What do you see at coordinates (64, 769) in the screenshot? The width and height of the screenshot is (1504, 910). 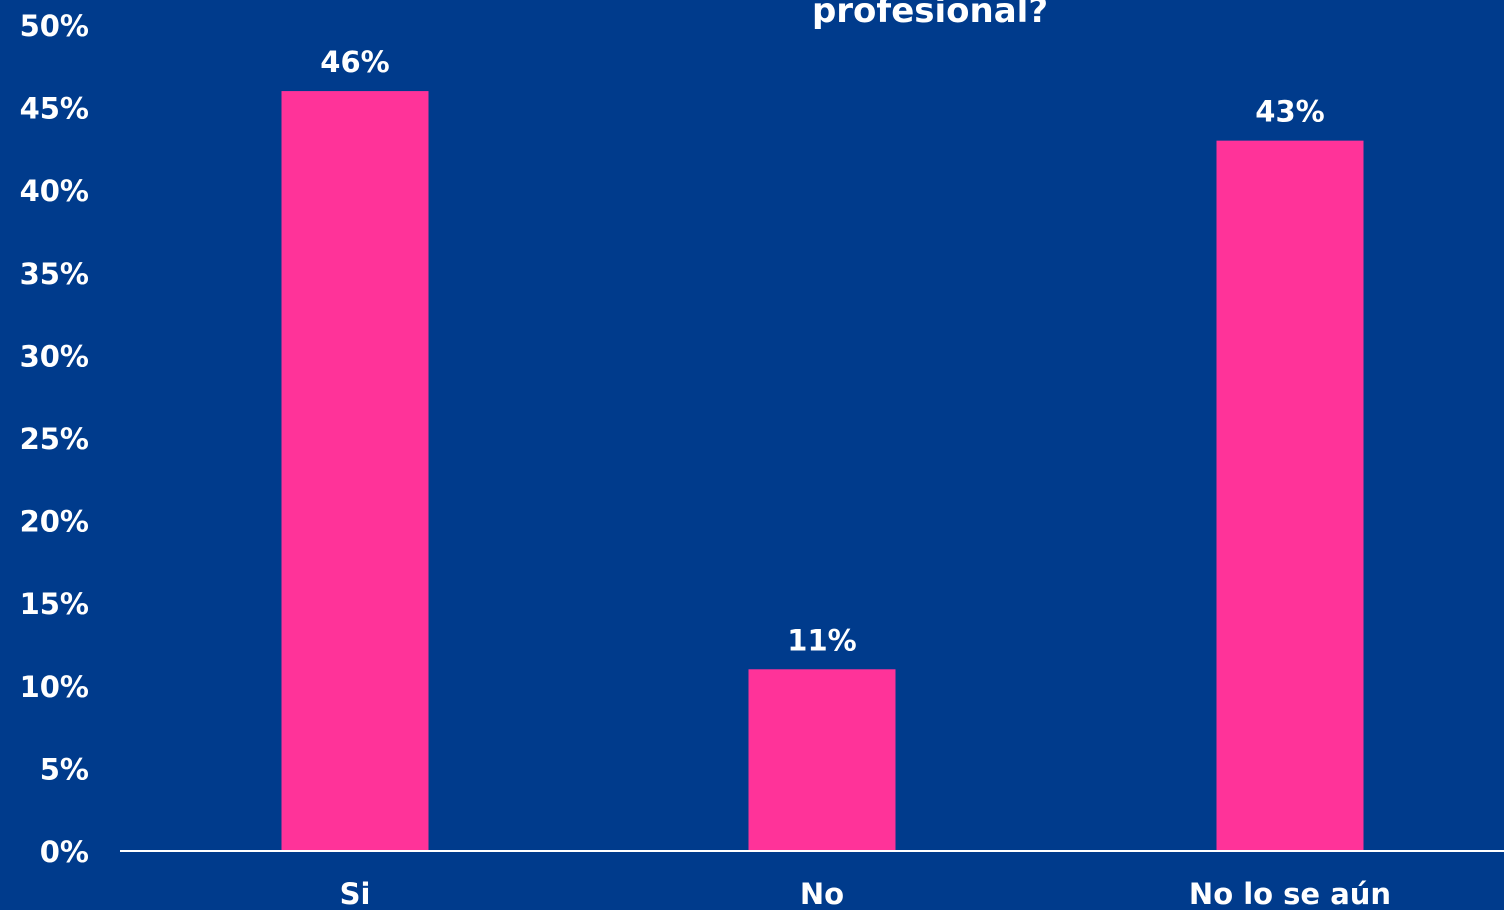 I see `y-tick-label: 5%` at bounding box center [64, 769].